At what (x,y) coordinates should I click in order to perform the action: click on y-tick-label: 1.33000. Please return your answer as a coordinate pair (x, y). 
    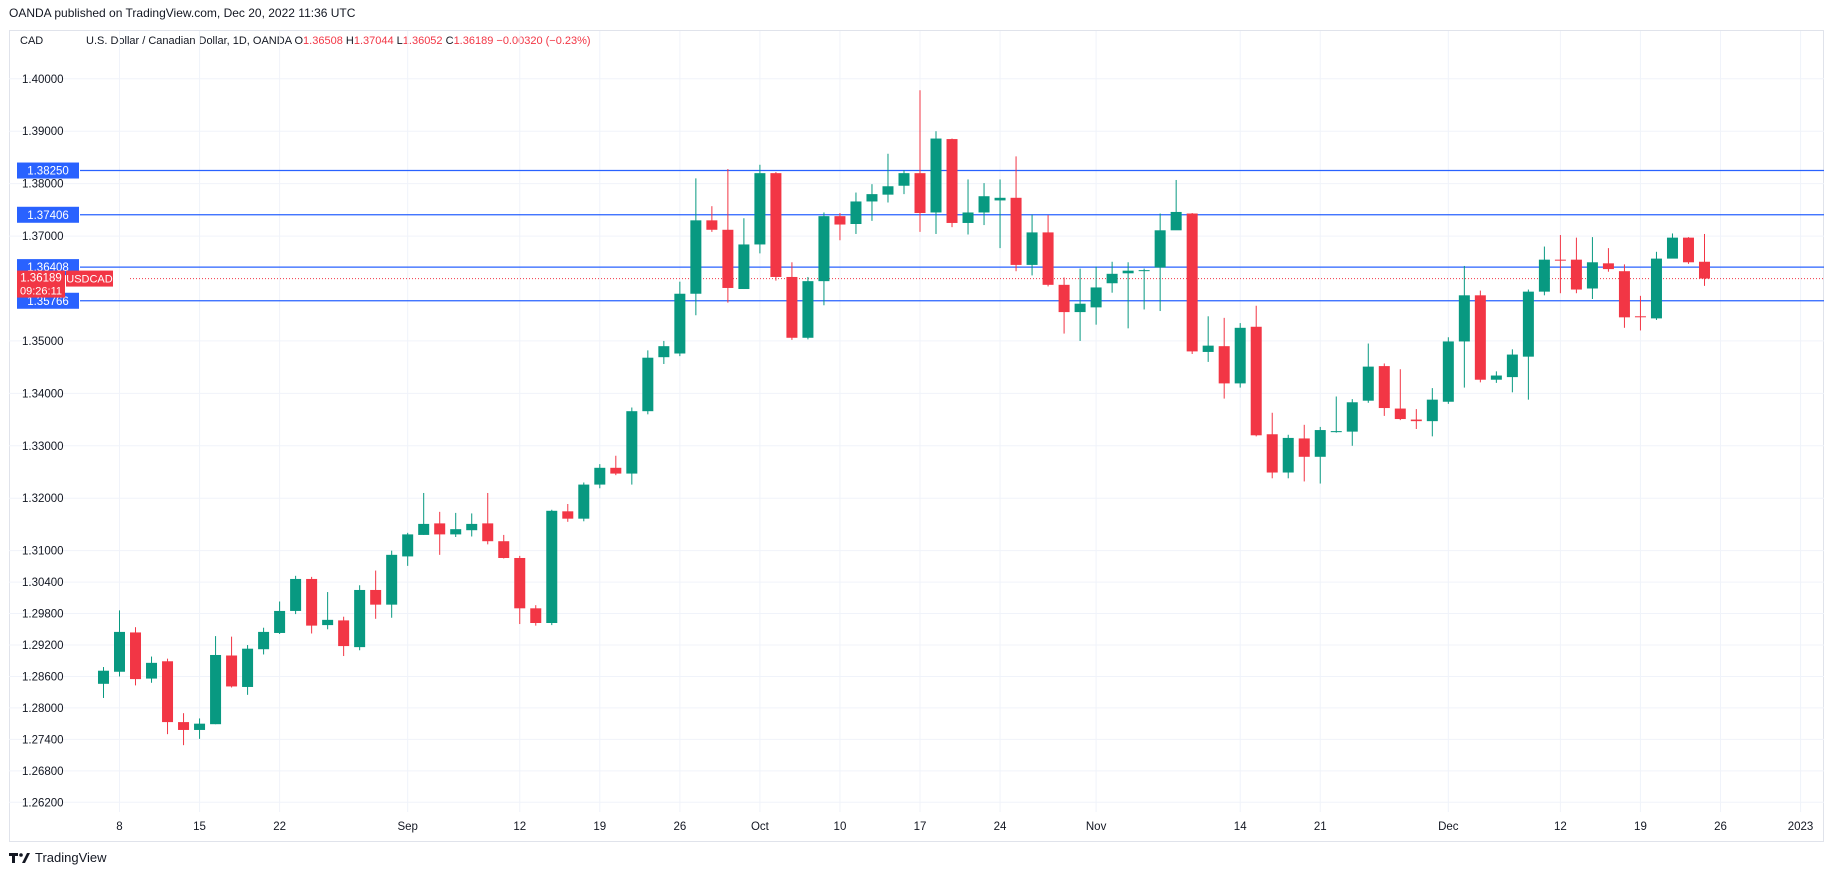
    Looking at the image, I should click on (43, 447).